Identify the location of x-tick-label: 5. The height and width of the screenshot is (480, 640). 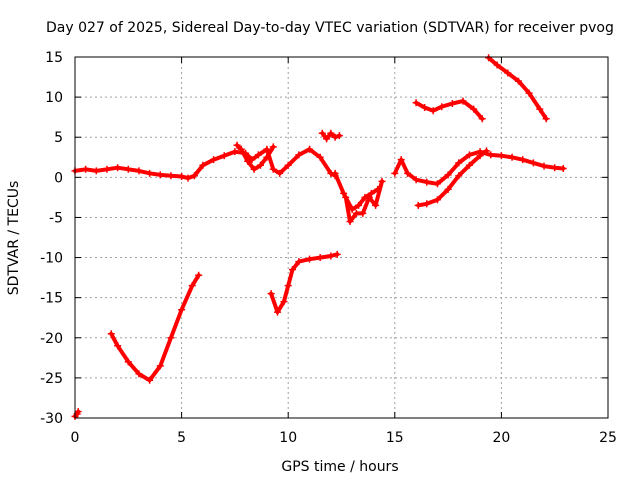
(181, 438).